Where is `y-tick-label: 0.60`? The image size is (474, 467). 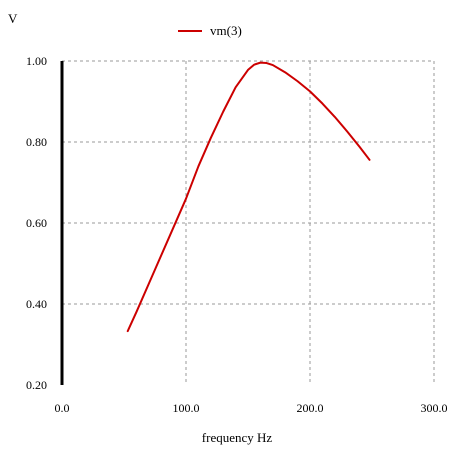
y-tick-label: 0.60 is located at coordinates (36, 223).